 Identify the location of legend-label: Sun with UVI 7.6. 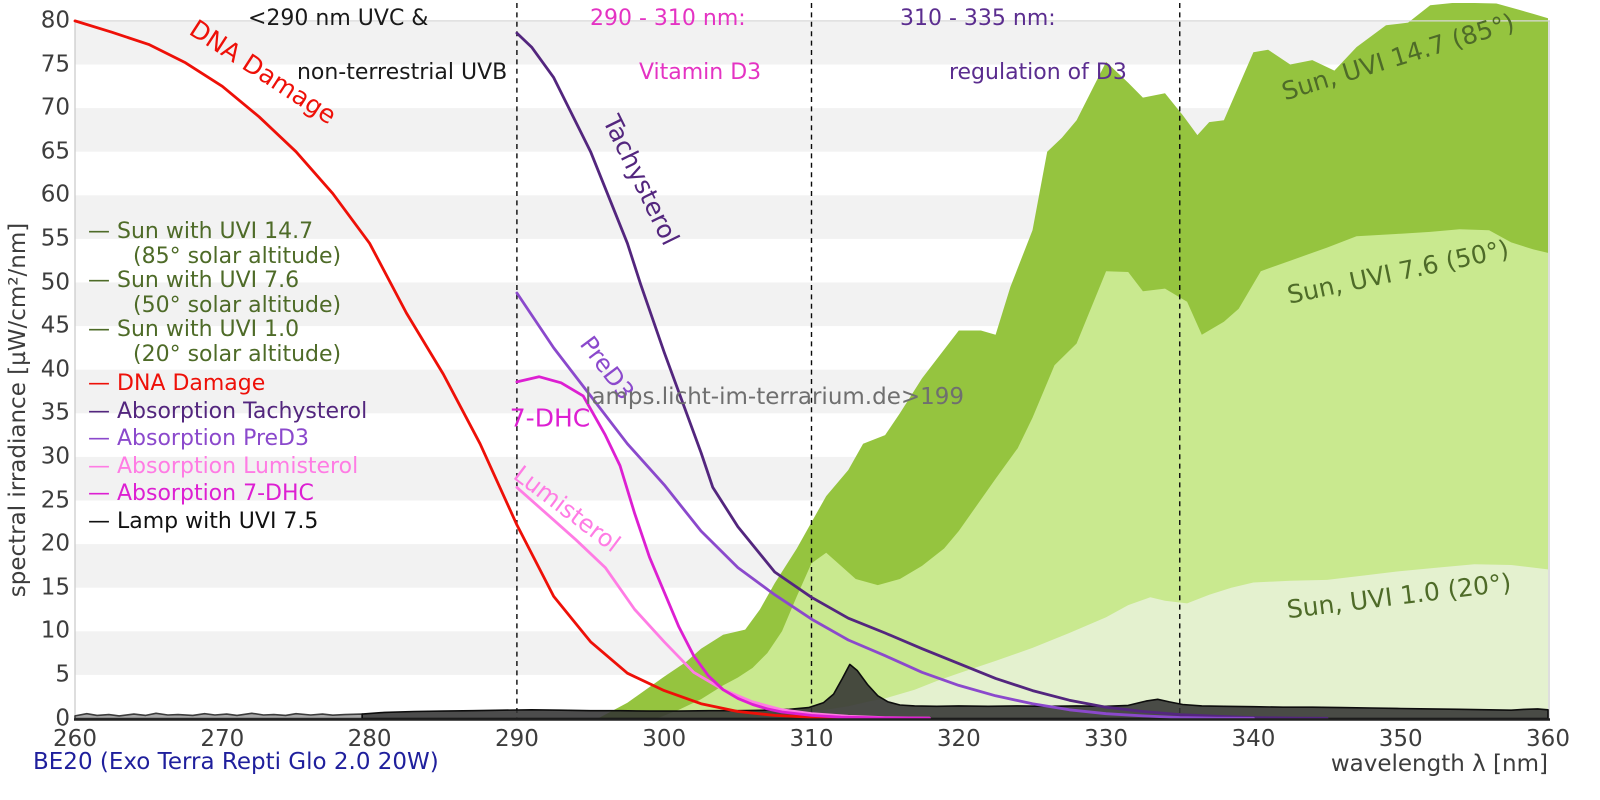
(208, 280).